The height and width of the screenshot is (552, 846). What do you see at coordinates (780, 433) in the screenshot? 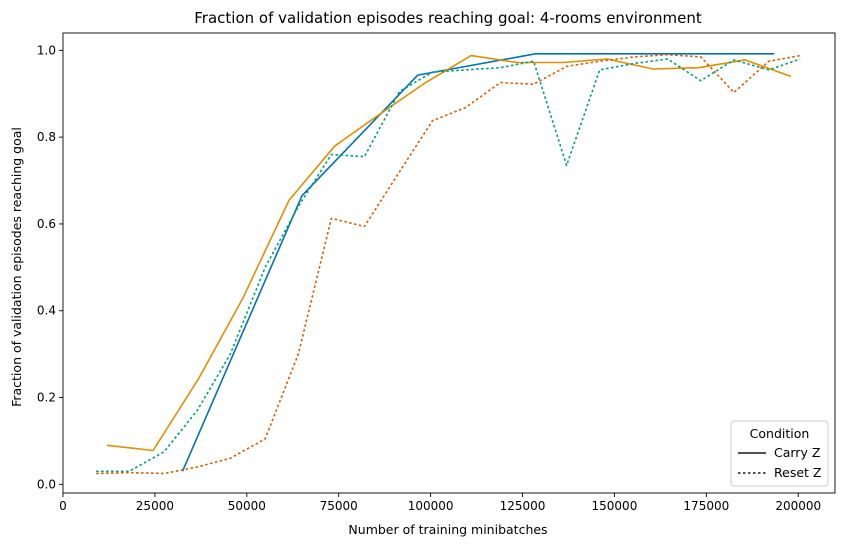
I see `legend-title: Condition` at bounding box center [780, 433].